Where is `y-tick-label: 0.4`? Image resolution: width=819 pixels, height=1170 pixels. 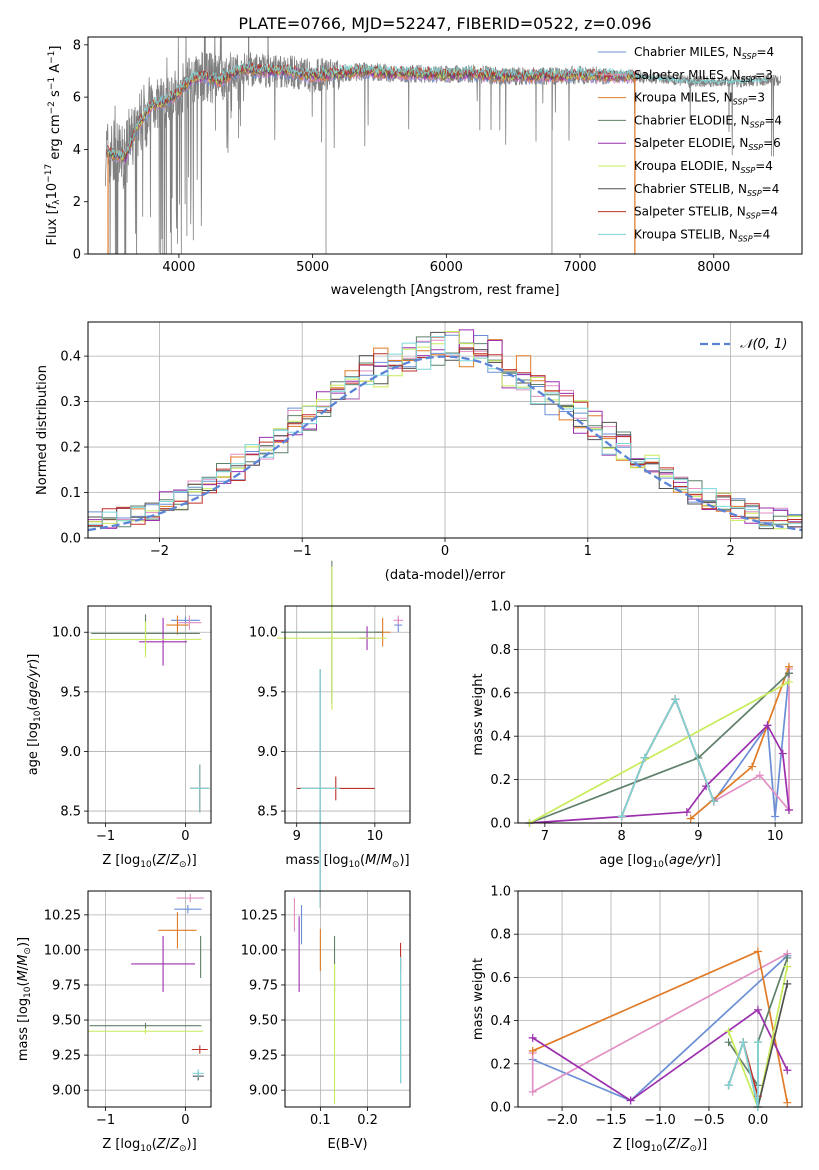
y-tick-label: 0.4 is located at coordinates (500, 1021).